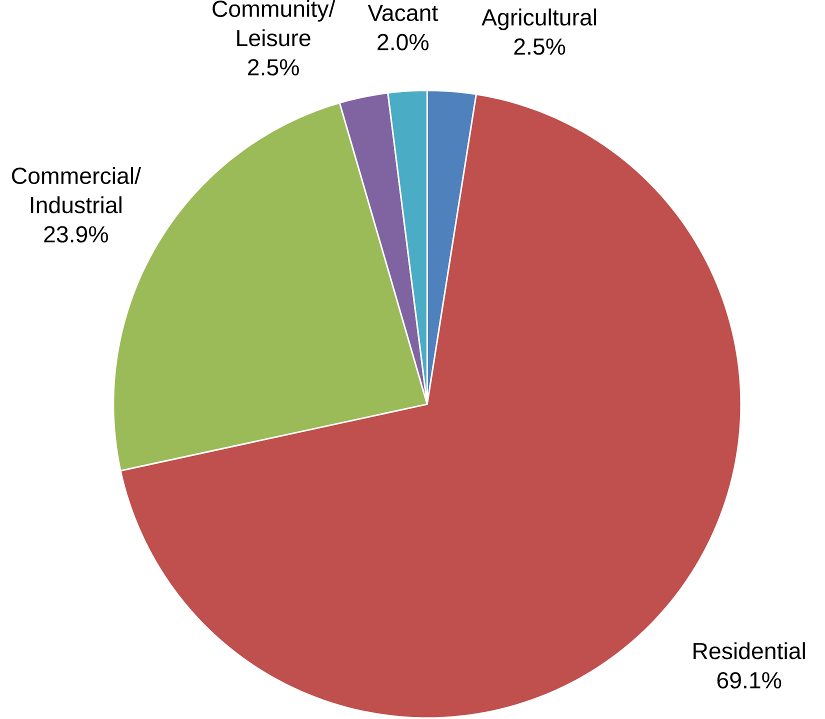 This screenshot has width=825, height=719. I want to click on data-label: 23.9%, so click(76, 234).